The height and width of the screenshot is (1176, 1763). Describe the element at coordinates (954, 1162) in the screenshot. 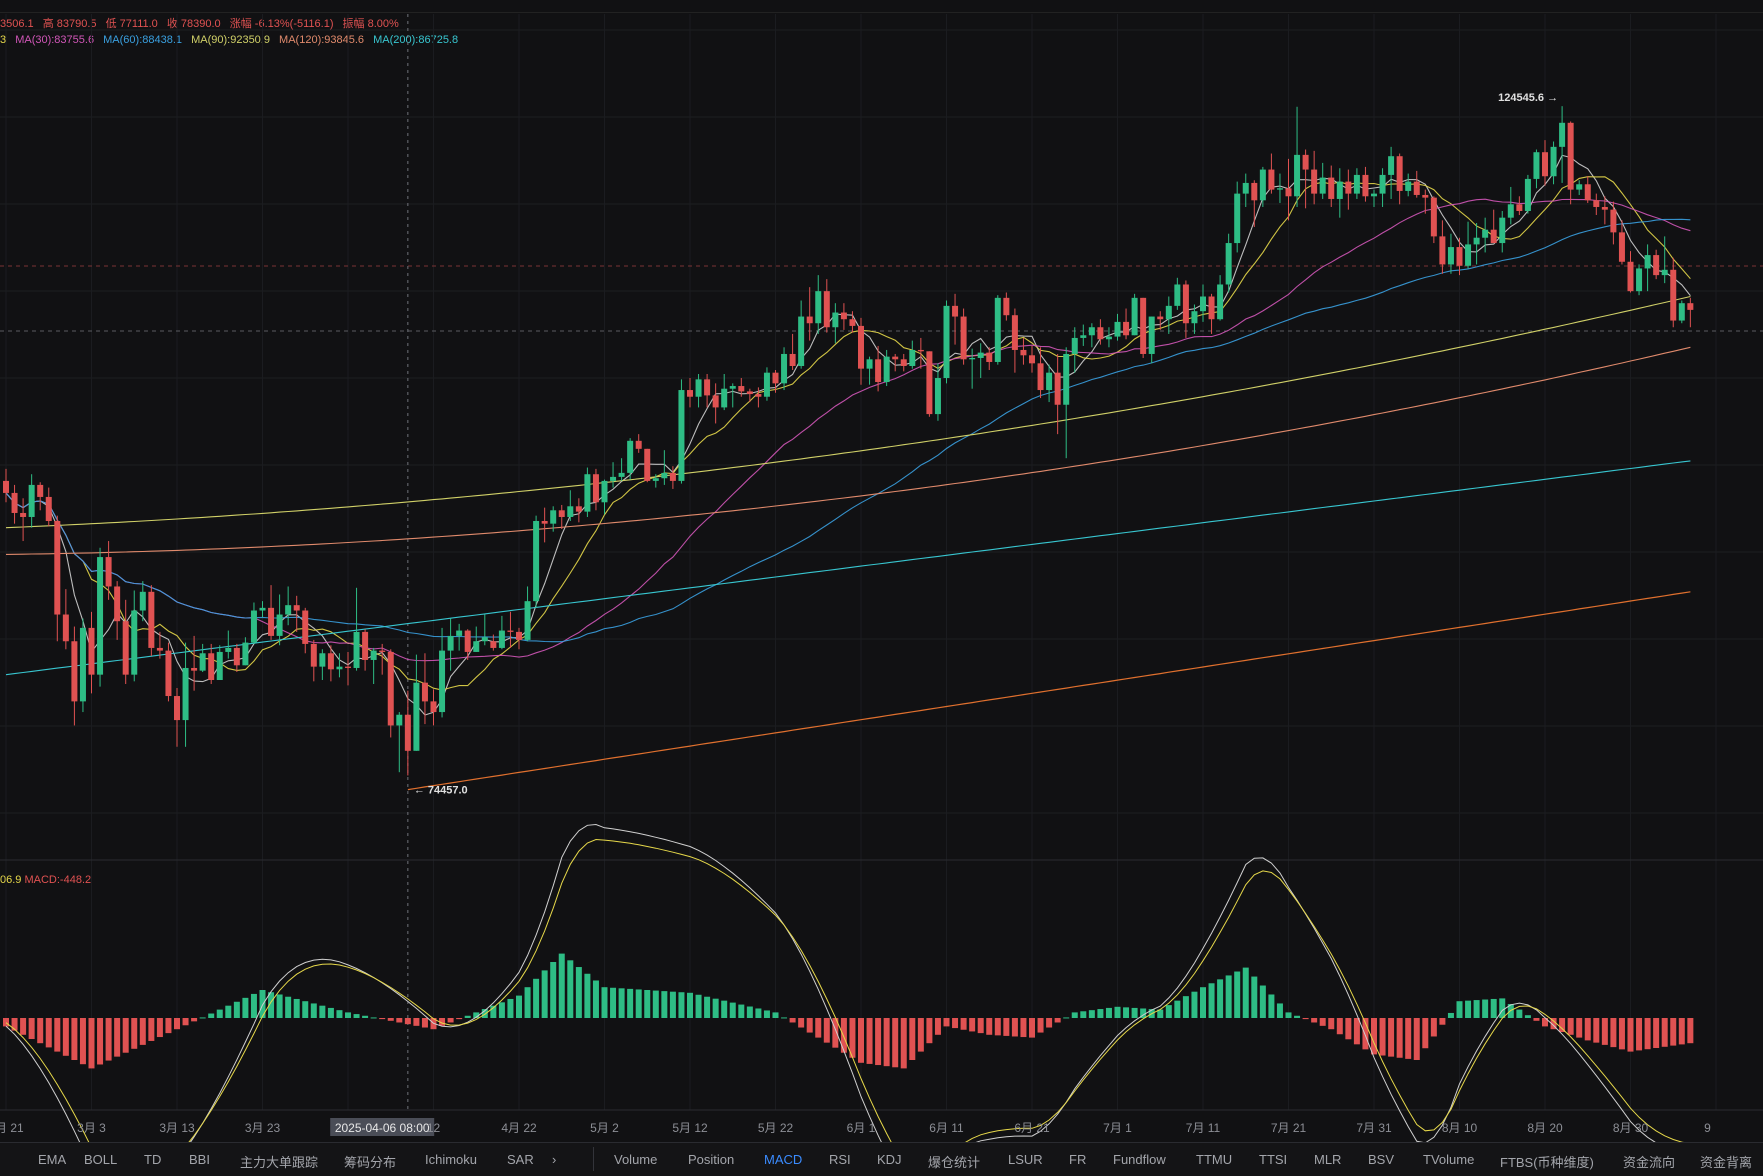

I see `toolbar-item: 爆仓统计` at that location.